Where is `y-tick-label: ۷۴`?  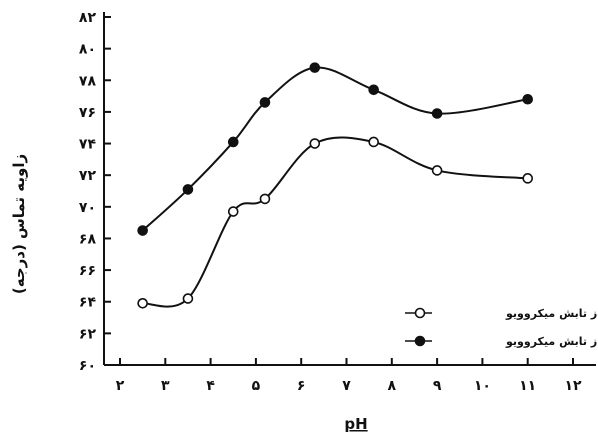 y-tick-label: ۷۴ is located at coordinates (88, 145).